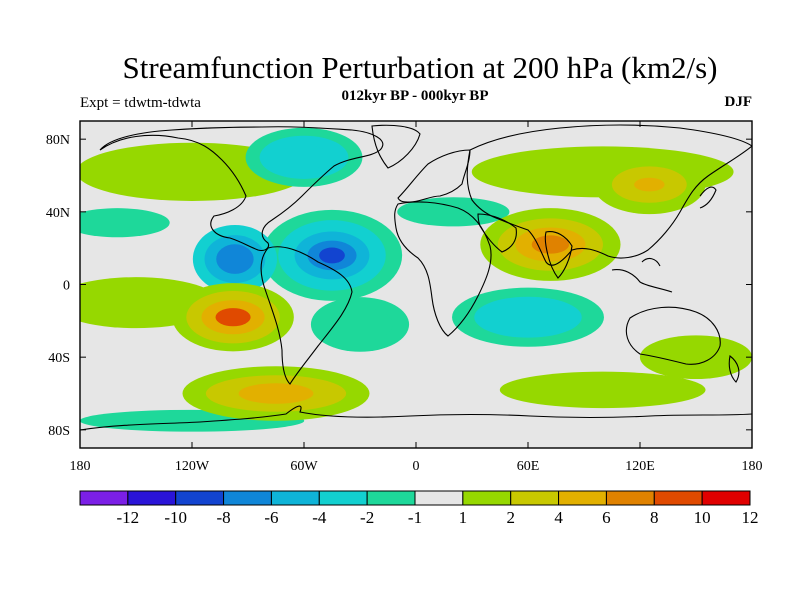 The width and height of the screenshot is (800, 600). Describe the element at coordinates (306, 315) in the screenshot. I see `coastline-south-america` at that location.